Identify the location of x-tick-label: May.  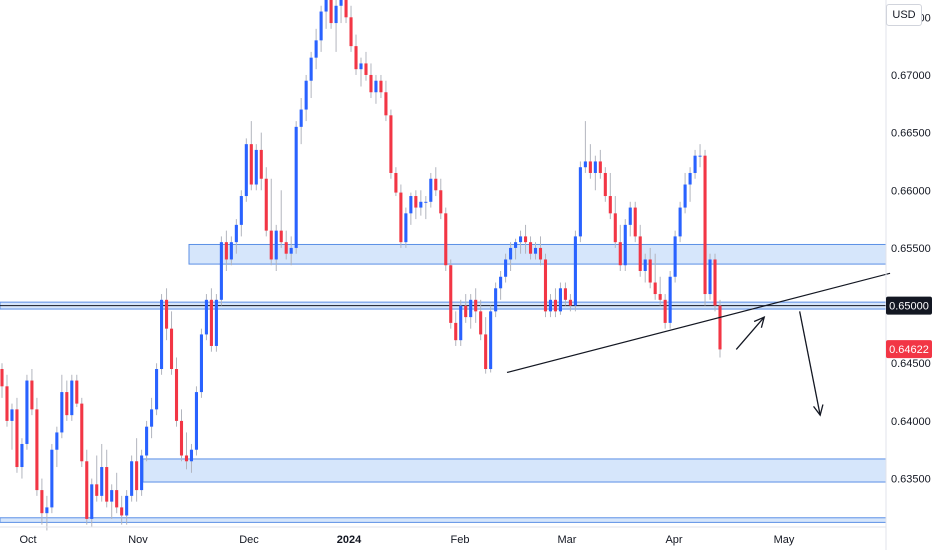
(784, 540).